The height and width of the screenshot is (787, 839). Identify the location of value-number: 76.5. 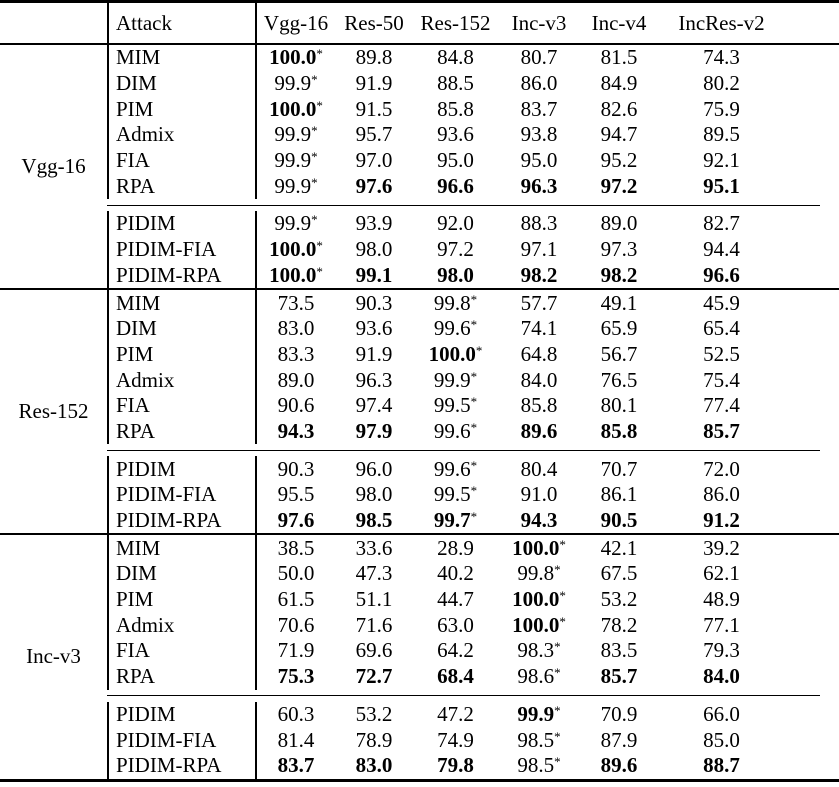
(619, 379).